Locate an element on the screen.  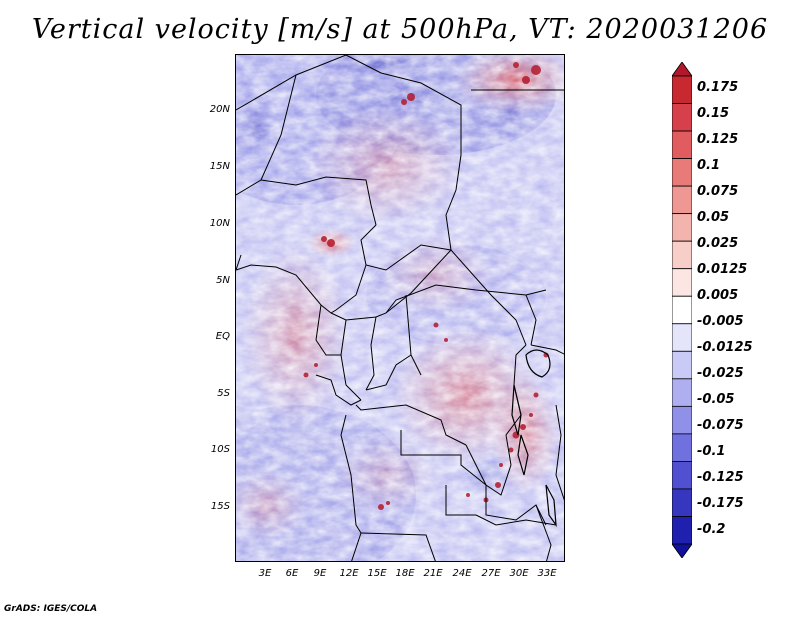
colorbar-label: -0.005 is located at coordinates (720, 321).